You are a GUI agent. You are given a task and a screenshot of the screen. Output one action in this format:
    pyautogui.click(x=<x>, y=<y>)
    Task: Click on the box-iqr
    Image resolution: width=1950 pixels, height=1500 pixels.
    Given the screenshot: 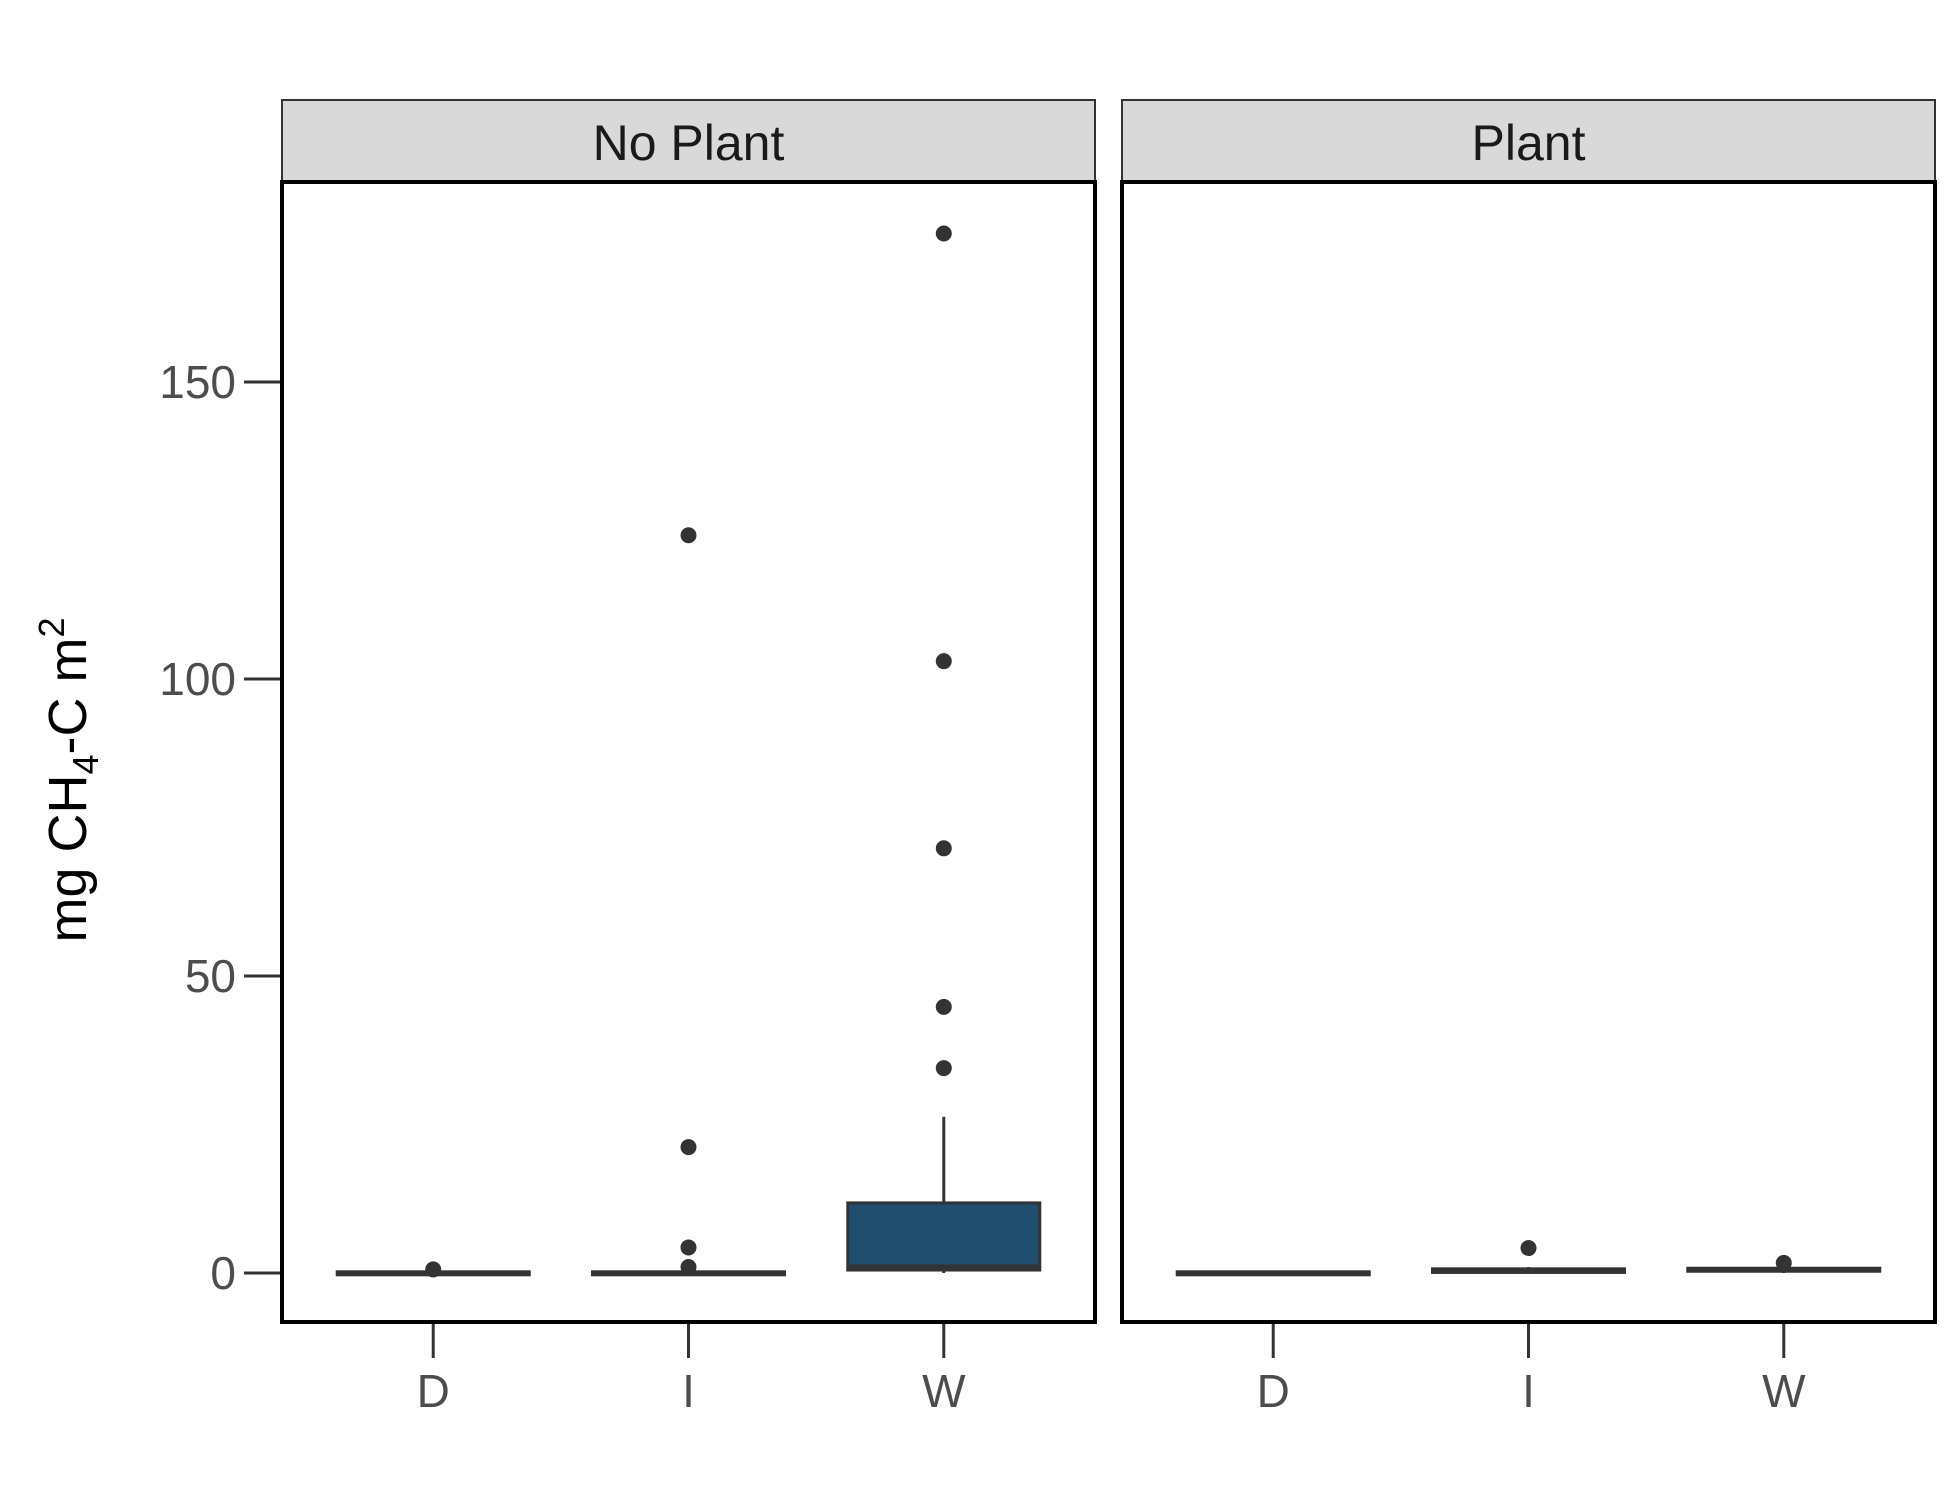 What is the action you would take?
    pyautogui.click(x=944, y=1236)
    